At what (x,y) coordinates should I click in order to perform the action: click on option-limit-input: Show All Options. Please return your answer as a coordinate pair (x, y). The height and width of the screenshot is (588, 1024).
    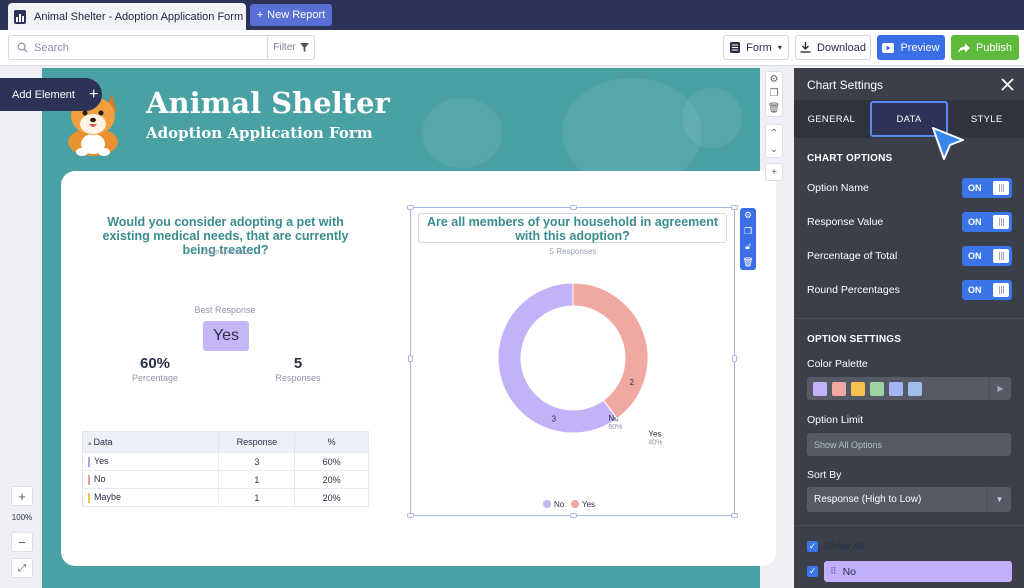
    Looking at the image, I should click on (909, 444).